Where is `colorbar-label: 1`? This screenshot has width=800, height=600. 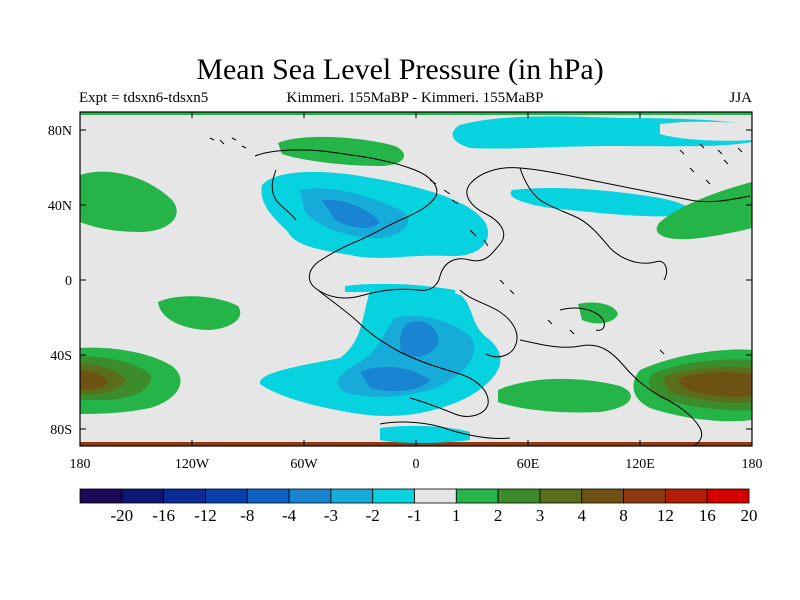
colorbar-label: 1 is located at coordinates (456, 515).